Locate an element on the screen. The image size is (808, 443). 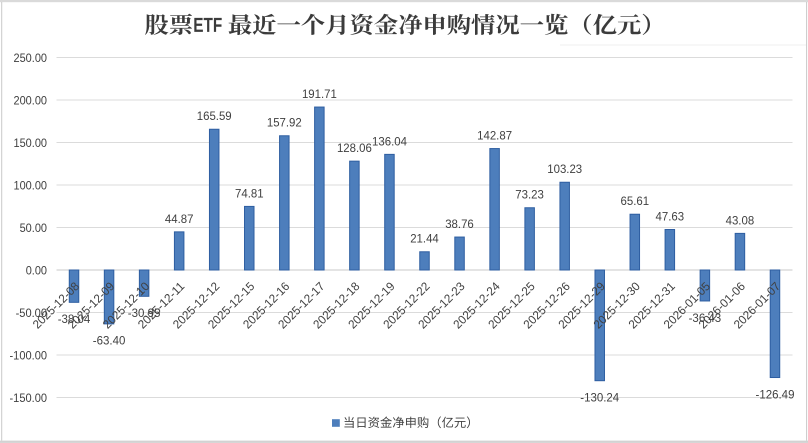
svg-text: 157.92 is located at coordinates (284, 123).